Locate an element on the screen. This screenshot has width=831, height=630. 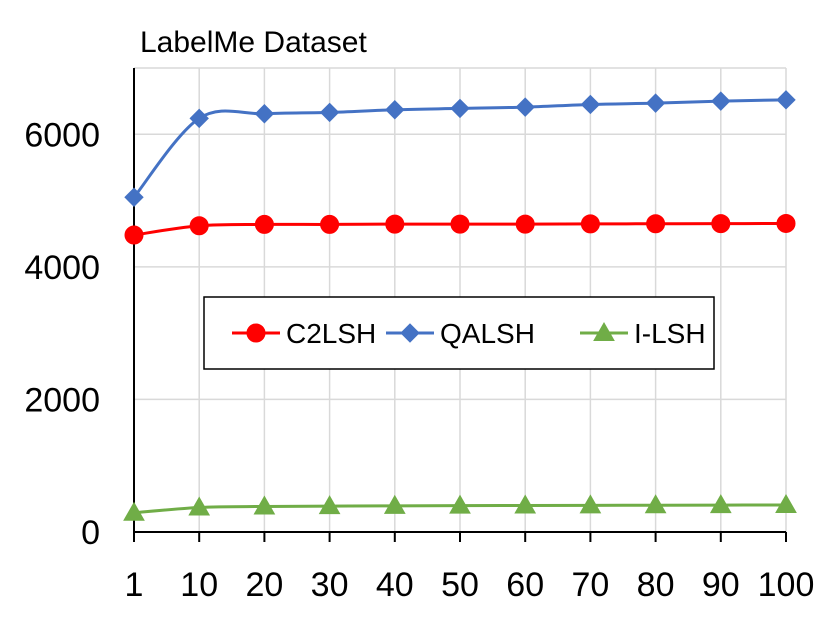
legend-item-i-lsh: I-LSH is located at coordinates (643, 333).